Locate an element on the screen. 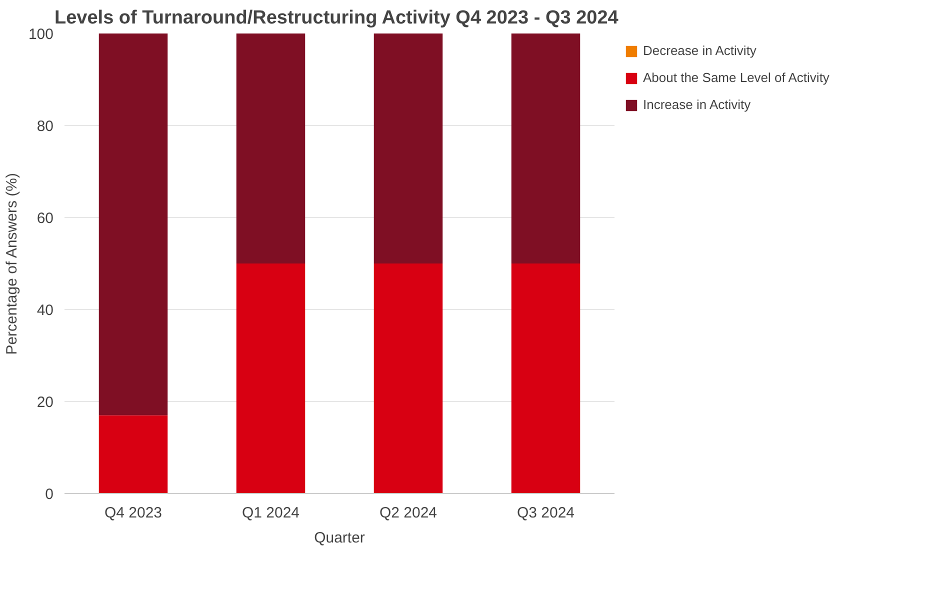 Image resolution: width=934 pixels, height=607 pixels. y-tick-label: 20 is located at coordinates (45, 402).